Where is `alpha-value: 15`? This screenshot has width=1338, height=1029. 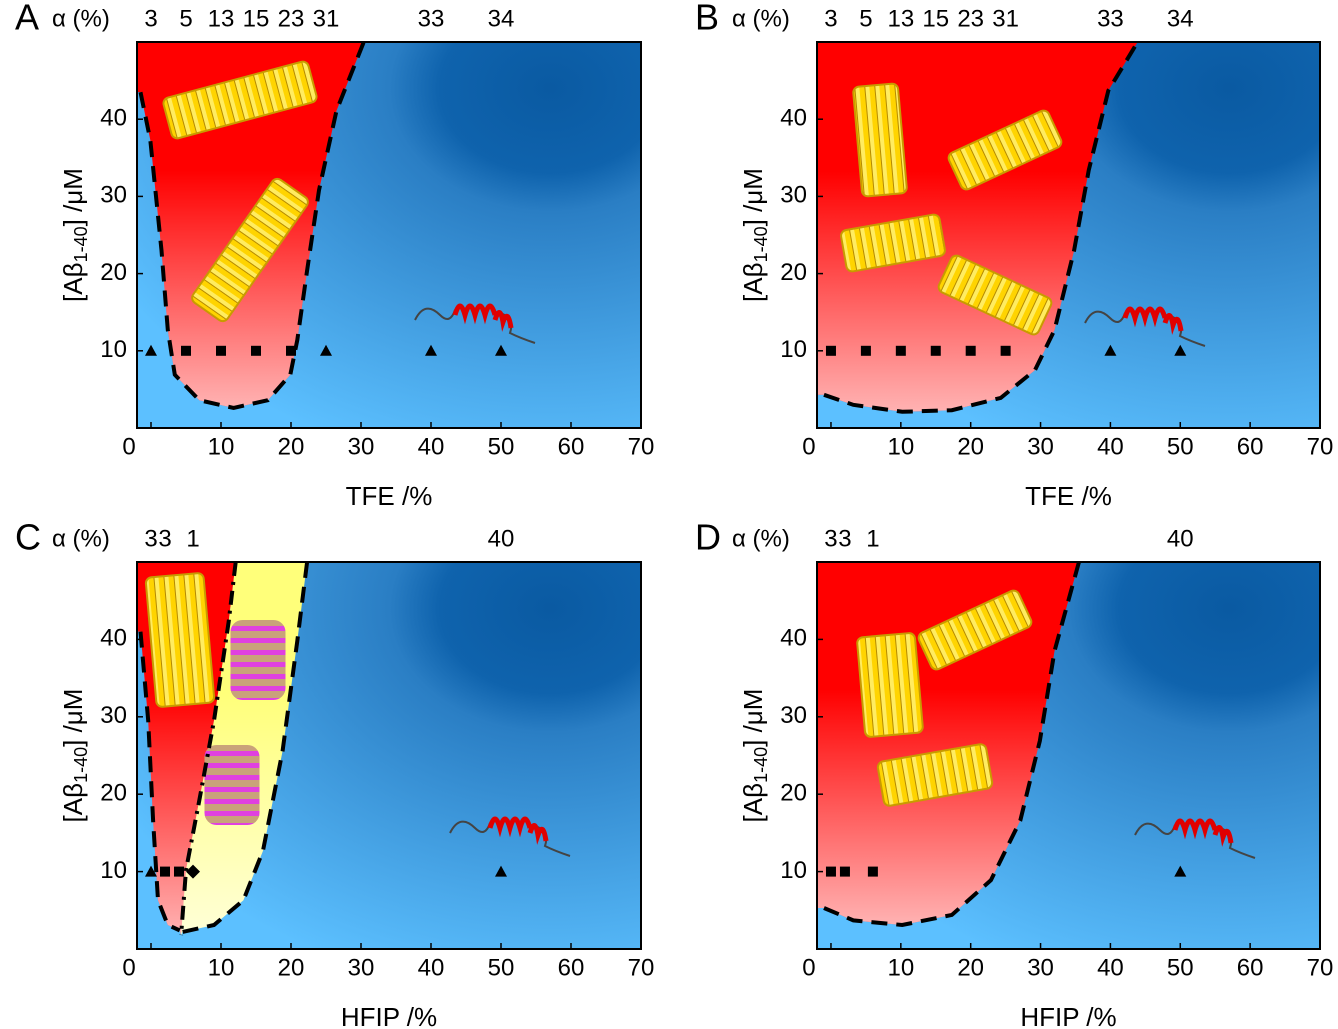 alpha-value: 15 is located at coordinates (935, 18).